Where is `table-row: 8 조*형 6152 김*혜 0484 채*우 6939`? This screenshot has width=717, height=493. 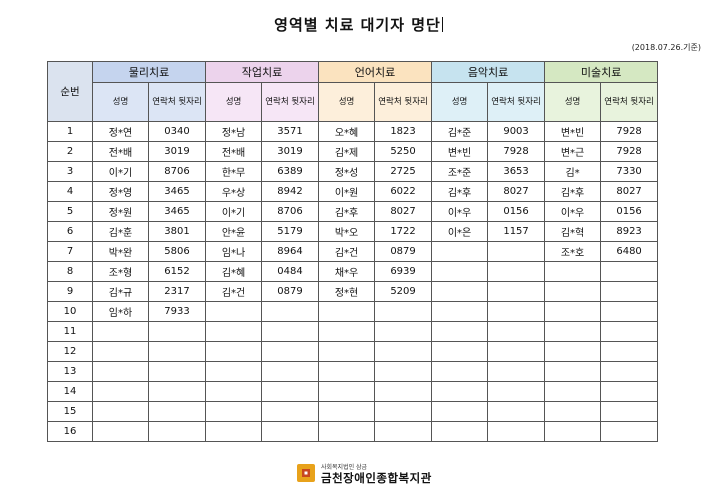 table-row: 8 조*형 6152 김*혜 0484 채*우 6939 is located at coordinates (353, 271).